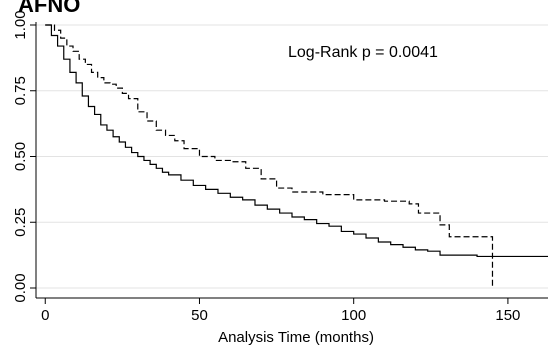 This screenshot has height=351, width=552. Describe the element at coordinates (20, 222) in the screenshot. I see `y-tick-label-1: 0.25` at that location.